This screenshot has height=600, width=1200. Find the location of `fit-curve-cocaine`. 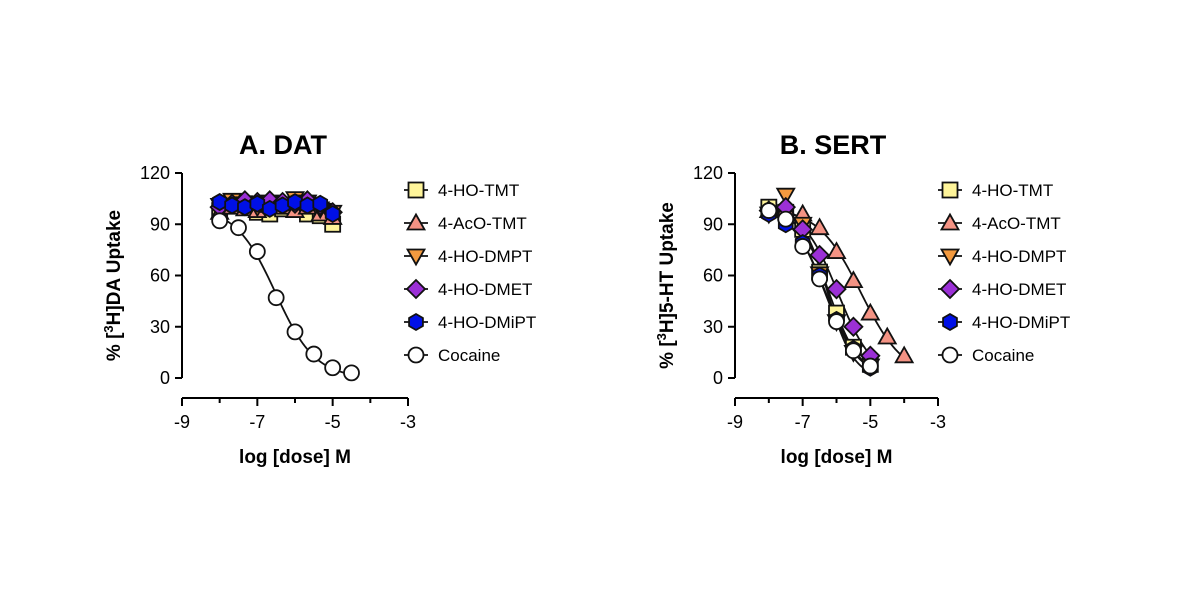

fit-curve-cocaine is located at coordinates (285, 296).